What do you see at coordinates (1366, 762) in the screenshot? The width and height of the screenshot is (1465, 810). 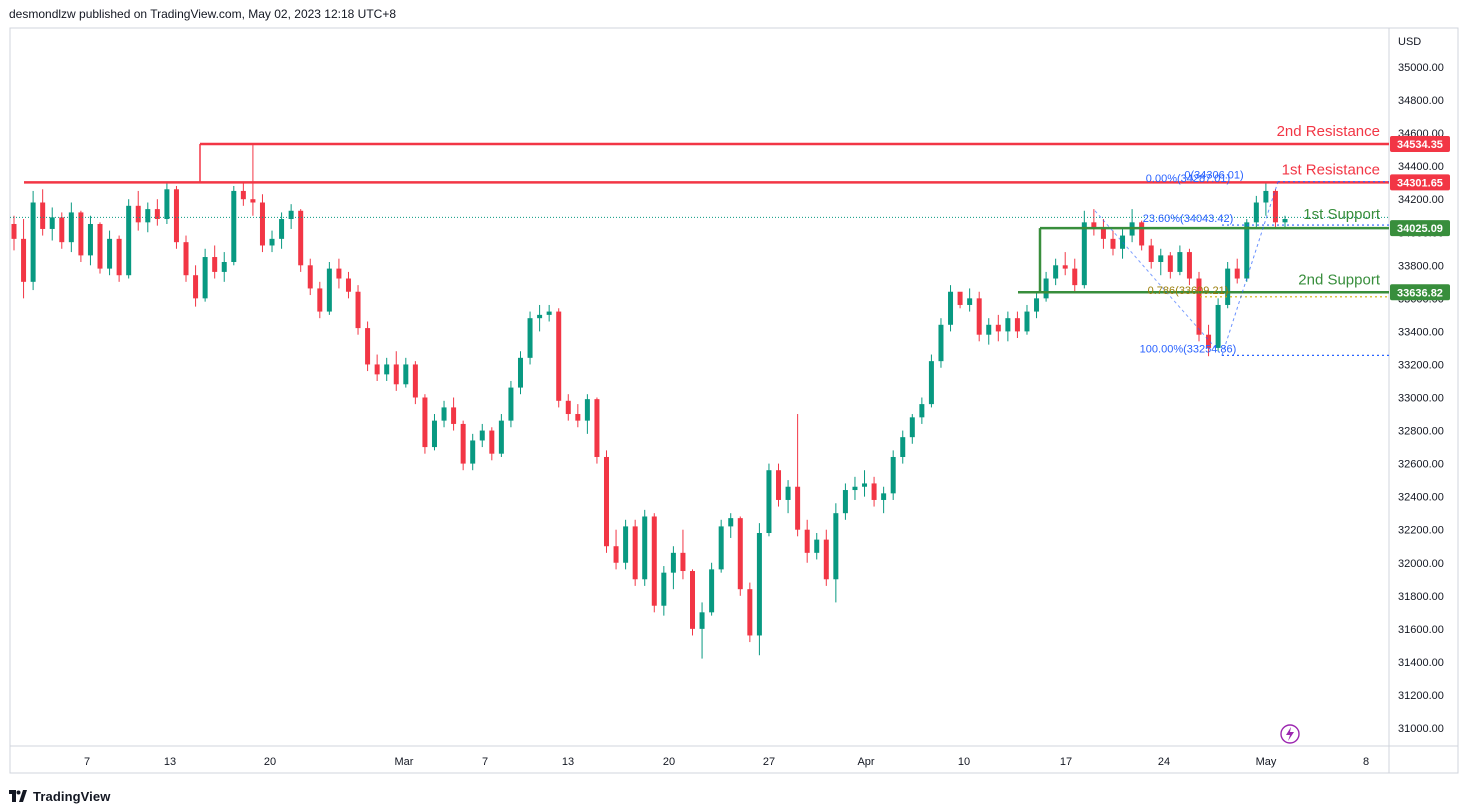 I see `x-tick-label: 8` at bounding box center [1366, 762].